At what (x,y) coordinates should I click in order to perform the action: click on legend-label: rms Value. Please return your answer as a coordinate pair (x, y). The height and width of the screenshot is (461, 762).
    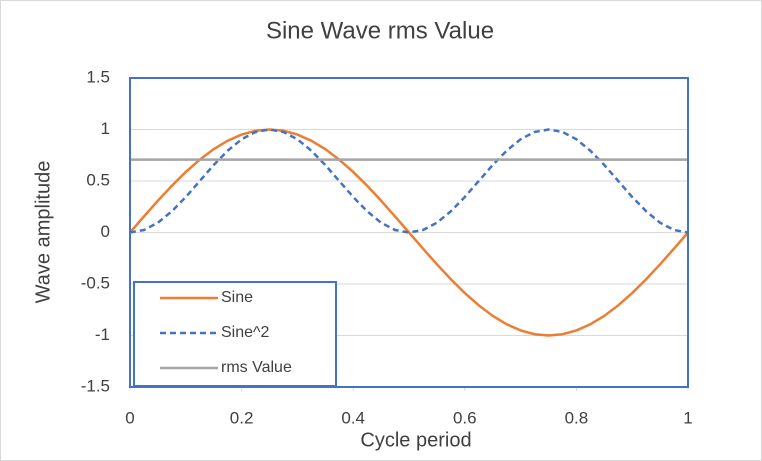
    Looking at the image, I should click on (256, 367).